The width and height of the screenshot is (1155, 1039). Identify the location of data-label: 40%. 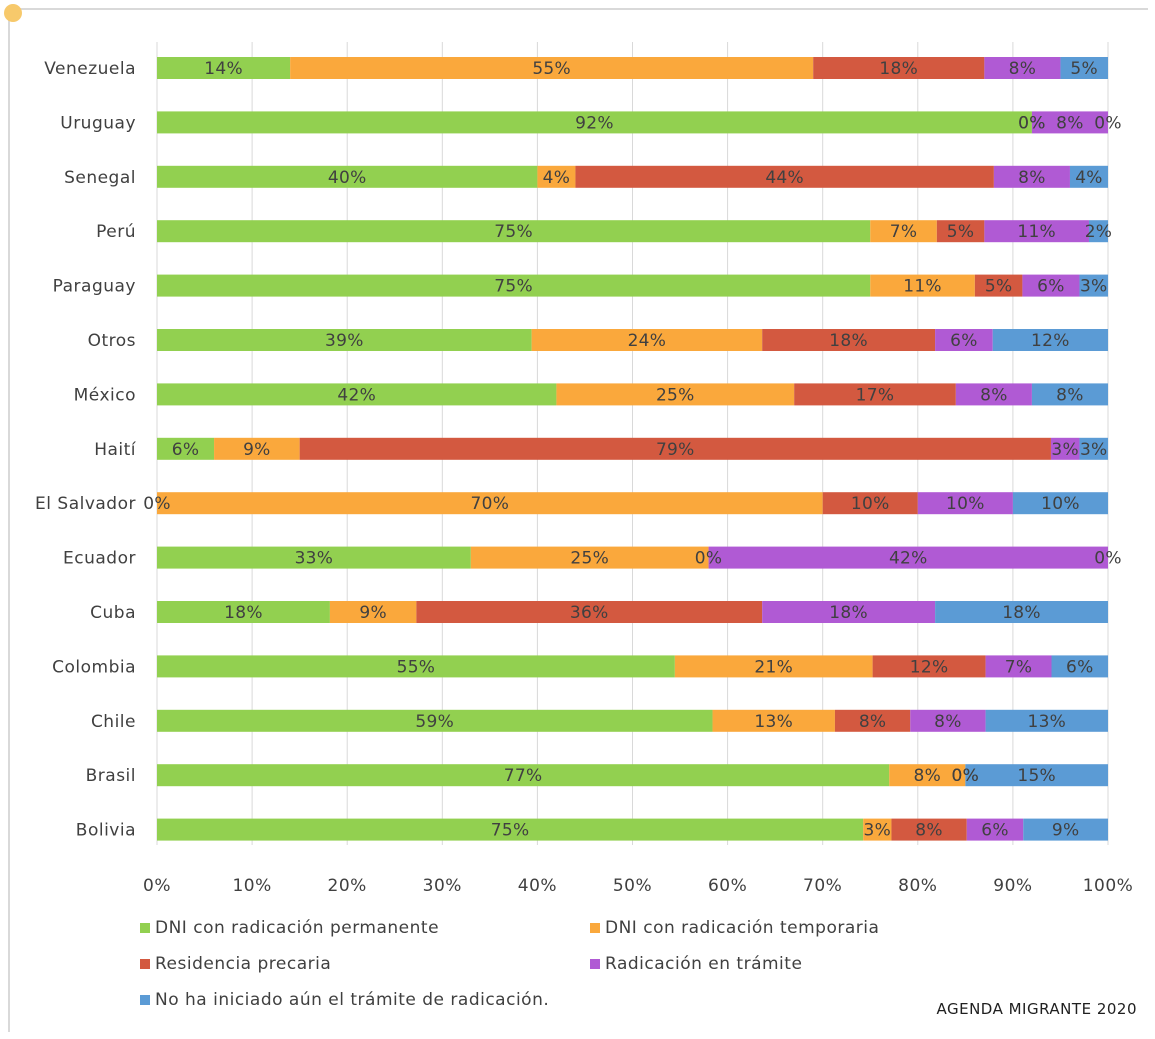
(347, 178).